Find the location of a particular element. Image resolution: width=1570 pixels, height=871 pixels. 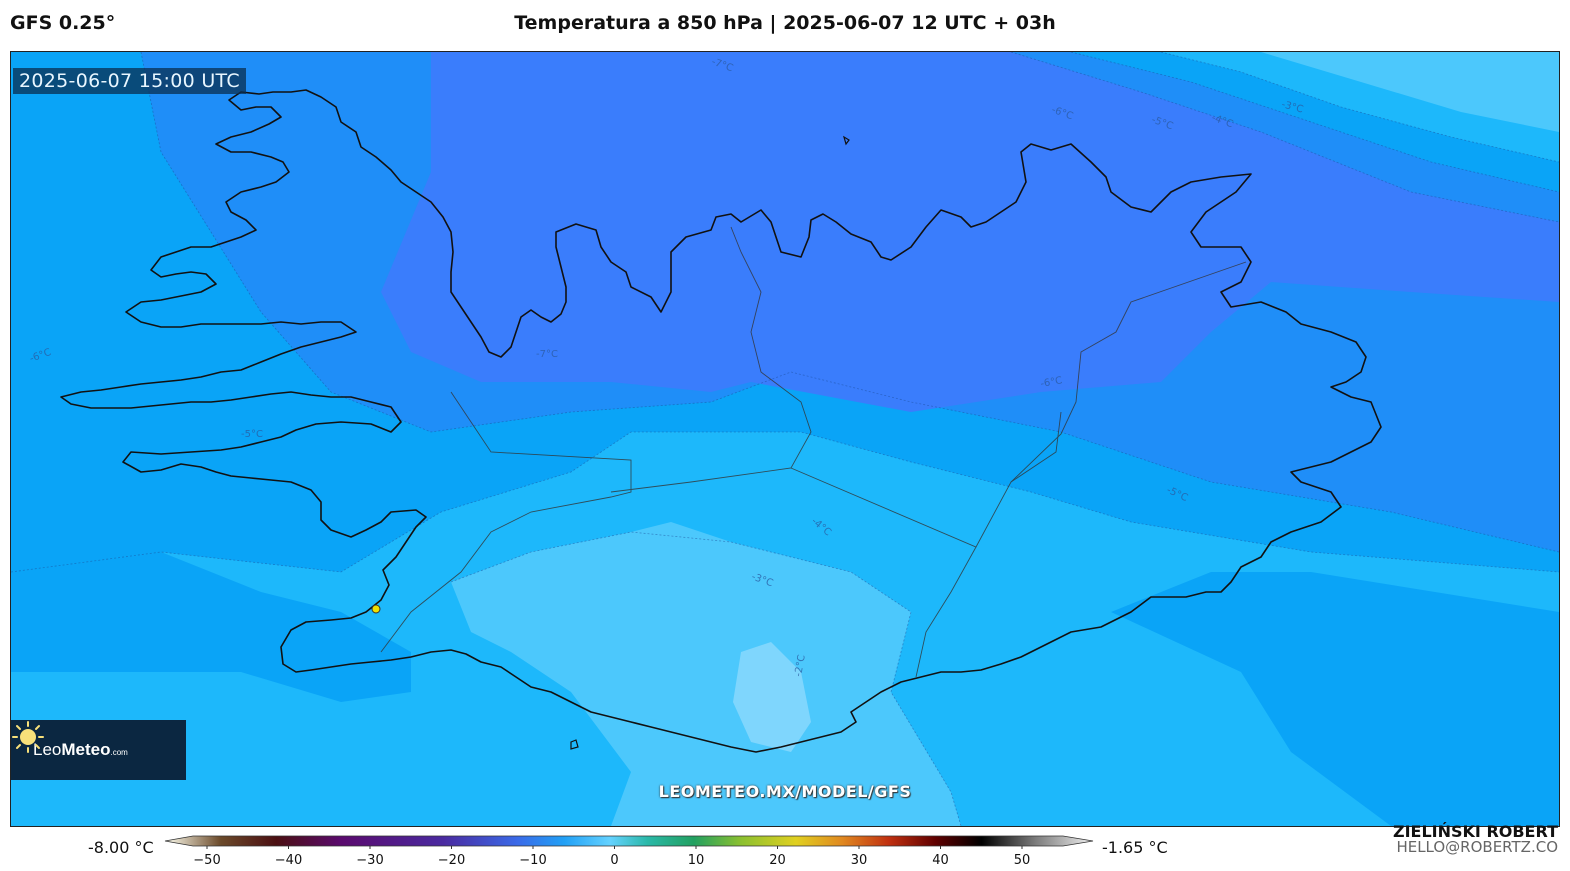

colorbar-tick-label: 20 is located at coordinates (777, 860).